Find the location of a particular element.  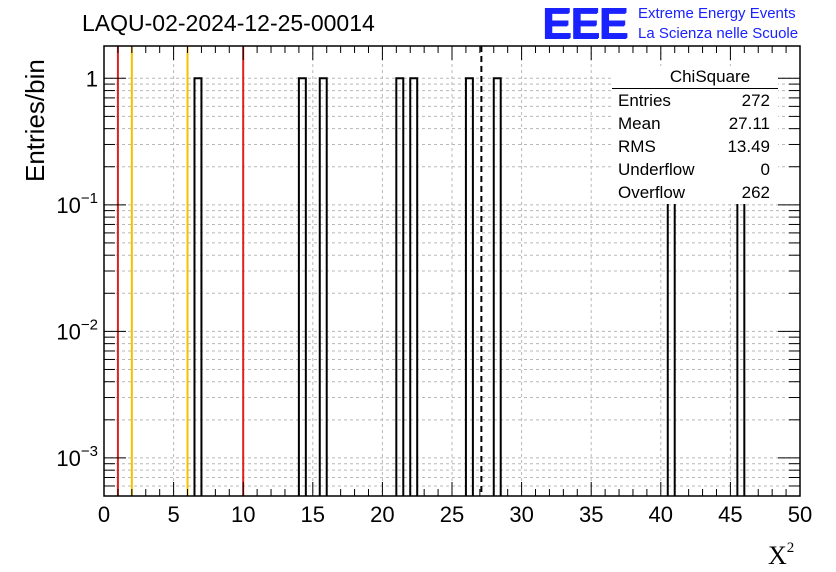

y-tick-label: 10⁻² is located at coordinates (77, 330).